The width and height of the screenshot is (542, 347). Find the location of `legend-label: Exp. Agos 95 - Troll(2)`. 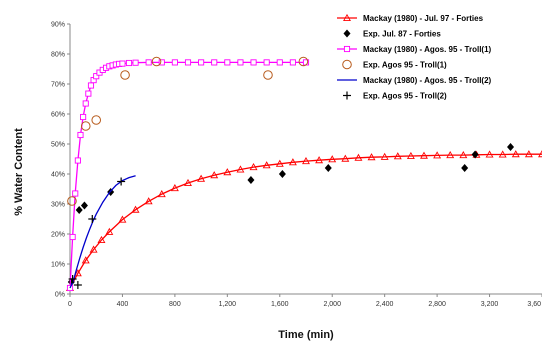

legend-label: Exp. Agos 95 - Troll(2) is located at coordinates (405, 96).